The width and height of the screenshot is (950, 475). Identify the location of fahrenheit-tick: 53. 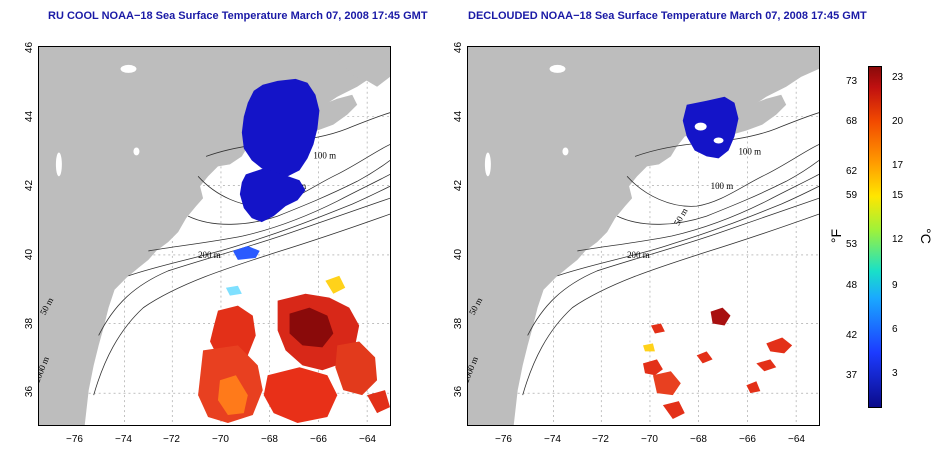
(852, 244).